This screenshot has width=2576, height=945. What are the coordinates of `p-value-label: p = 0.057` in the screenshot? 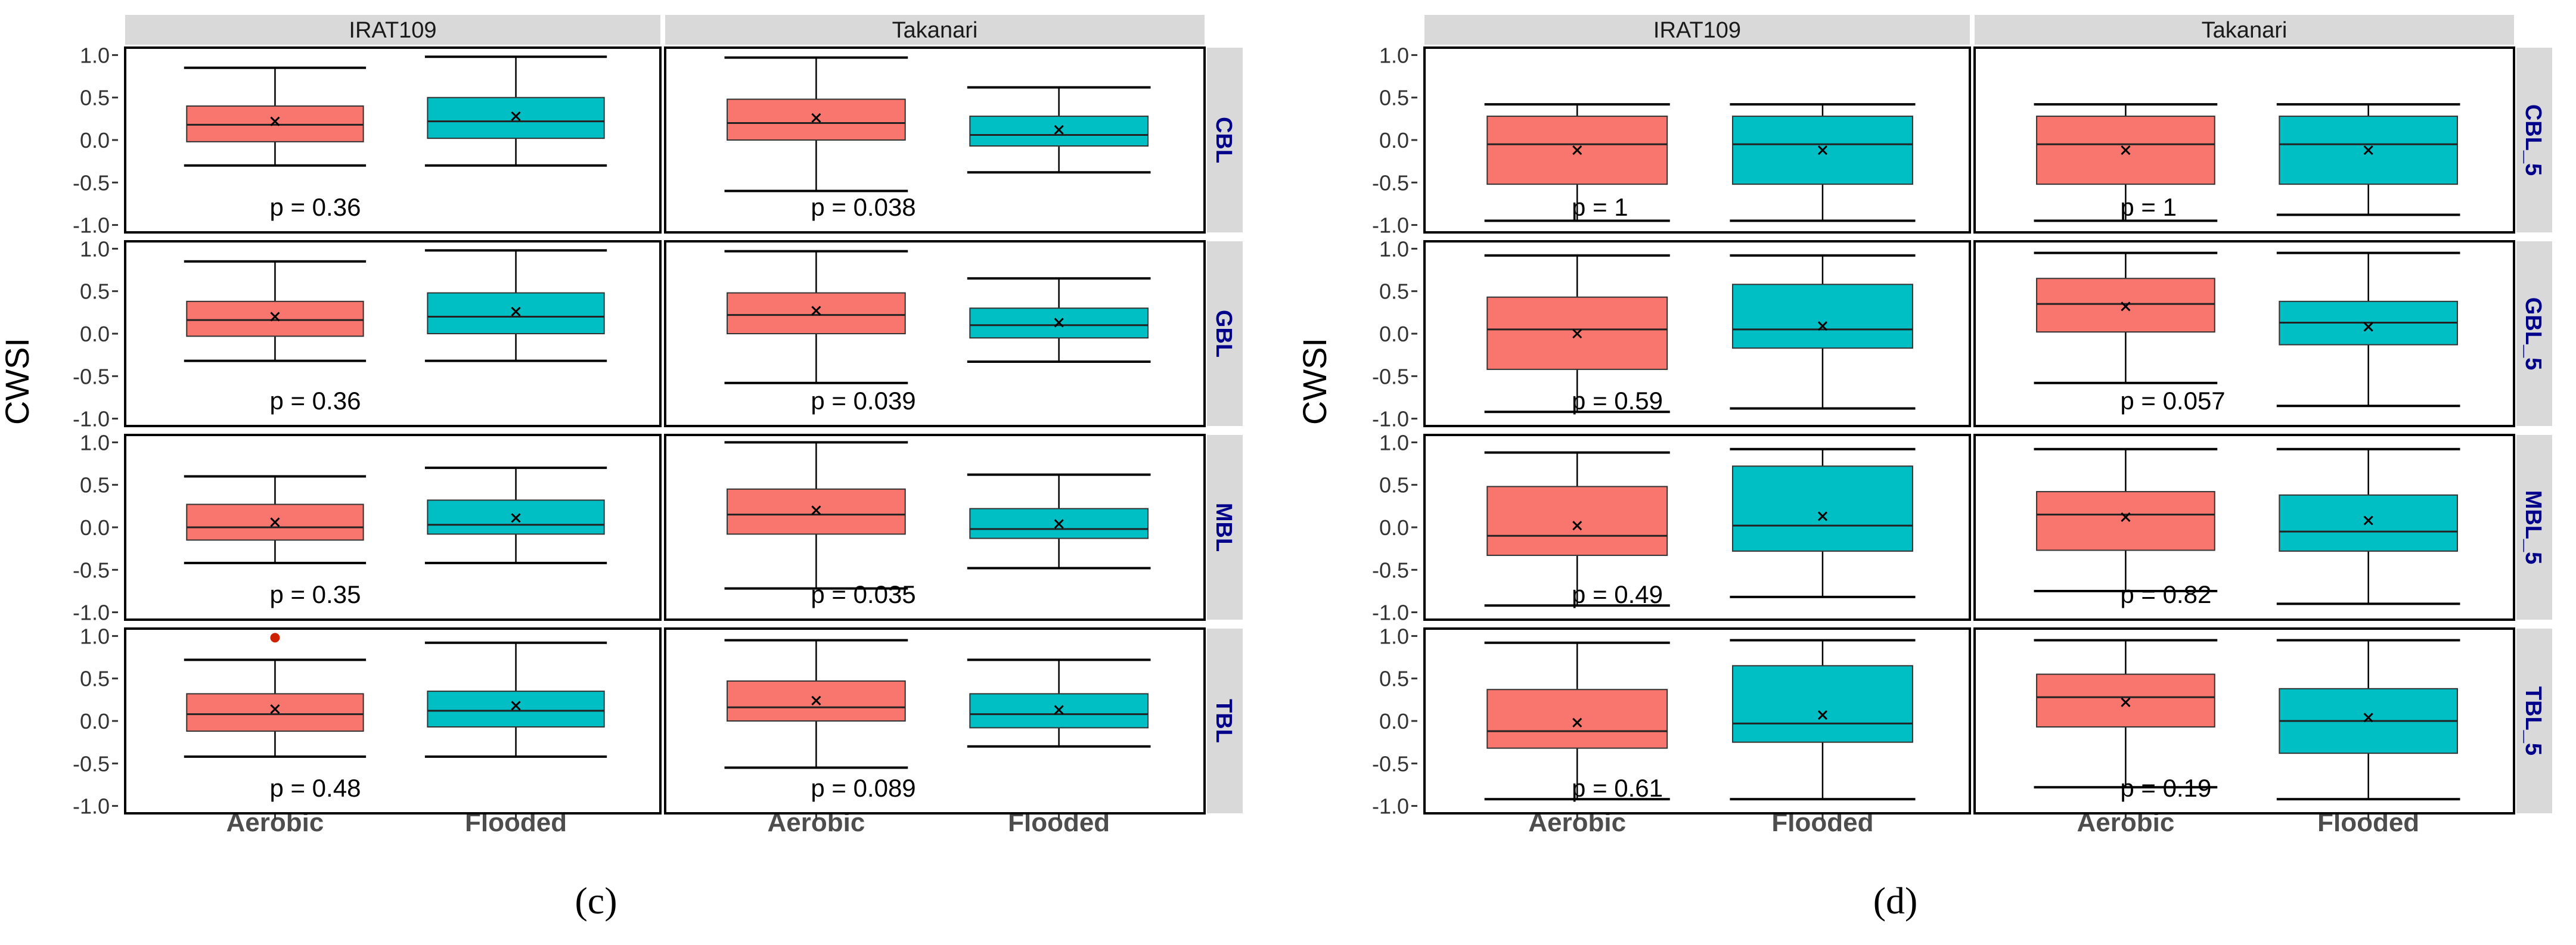 It's located at (2173, 401).